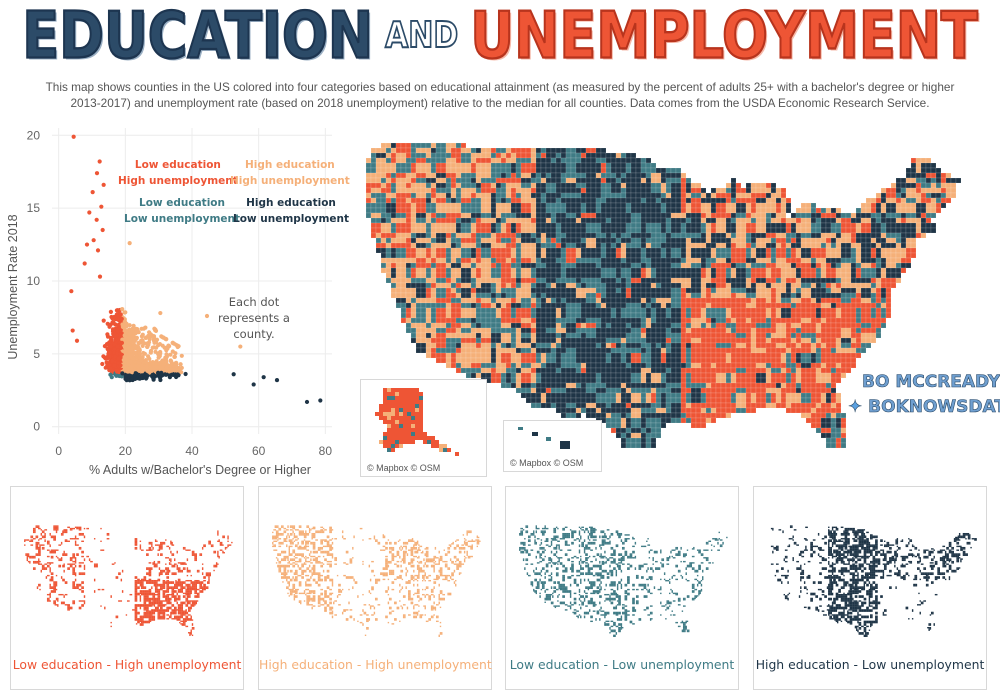 This screenshot has height=700, width=1000. Describe the element at coordinates (291, 203) in the screenshot. I see `legend-label: High education` at that location.